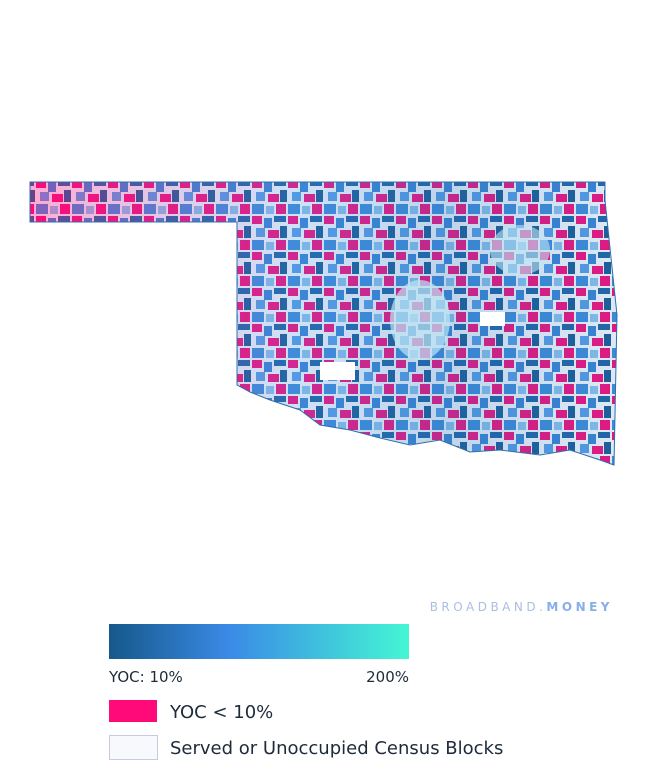  What do you see at coordinates (387, 677) in the screenshot?
I see `scale-max-label: 200%` at bounding box center [387, 677].